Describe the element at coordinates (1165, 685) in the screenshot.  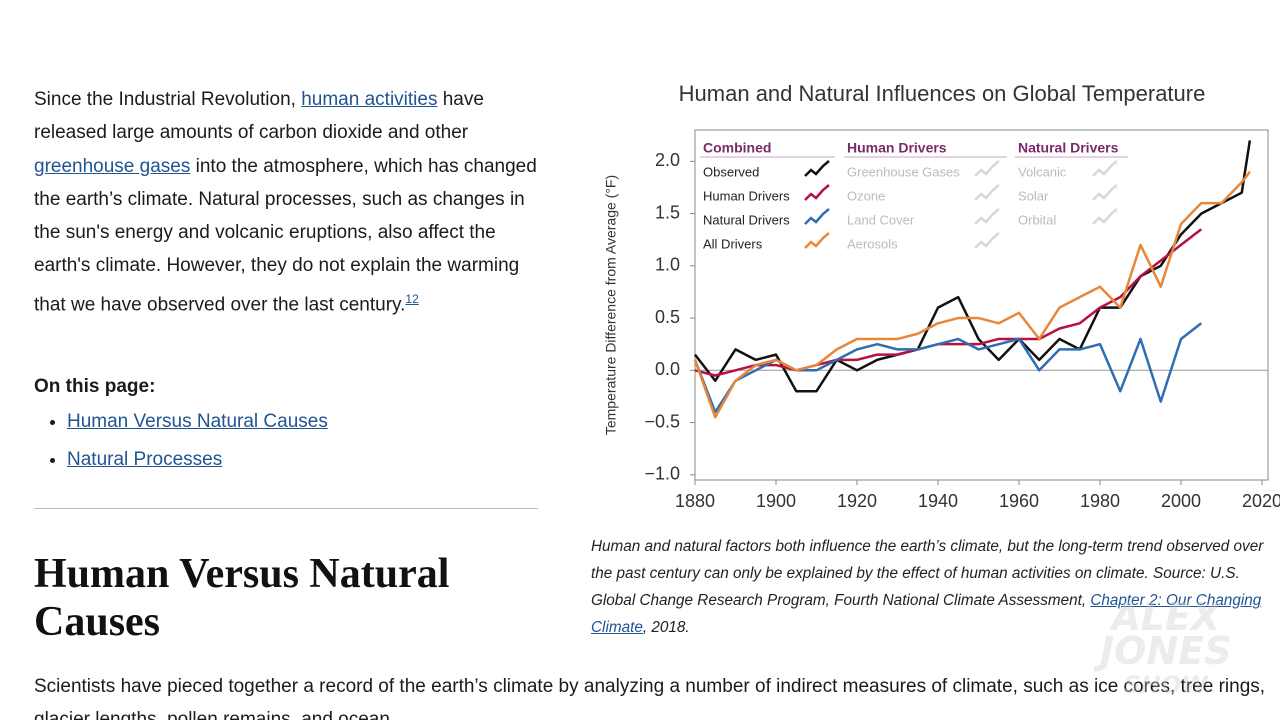
I see `watermark-text: SHOW` at that location.